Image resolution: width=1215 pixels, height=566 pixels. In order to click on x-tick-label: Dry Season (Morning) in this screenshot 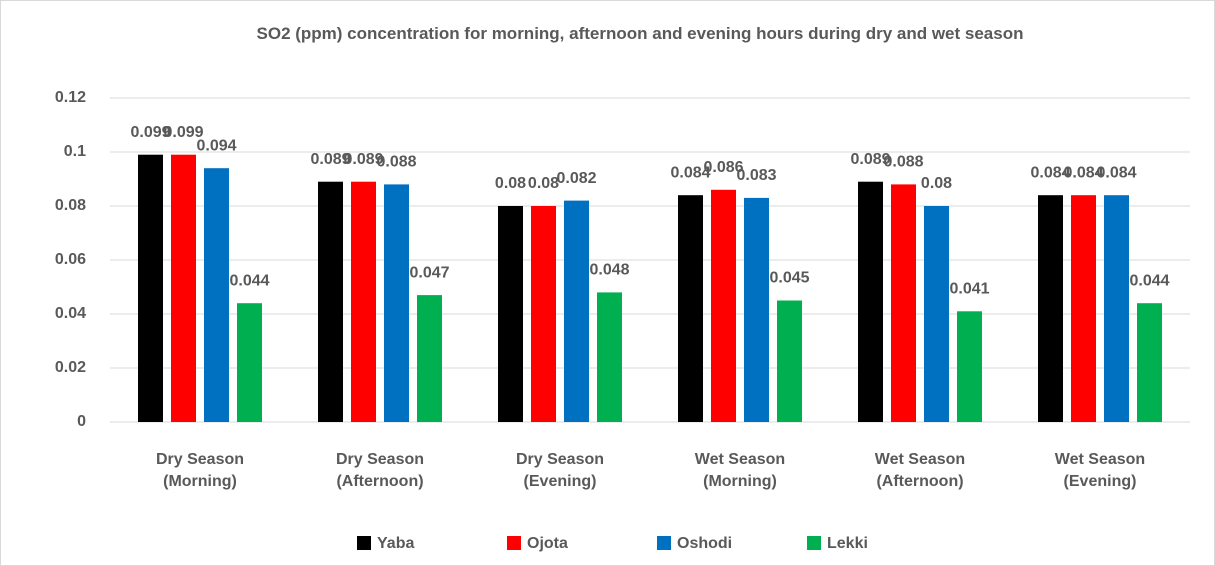, I will do `click(200, 470)`.